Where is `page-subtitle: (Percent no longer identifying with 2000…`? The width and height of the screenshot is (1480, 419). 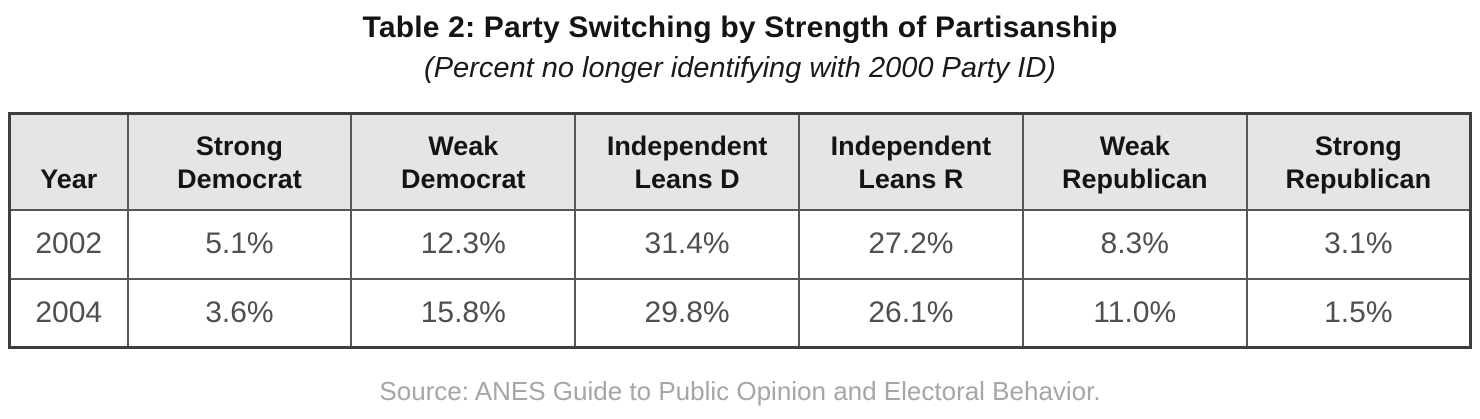
page-subtitle: (Percent no longer identifying with 2000… is located at coordinates (740, 68).